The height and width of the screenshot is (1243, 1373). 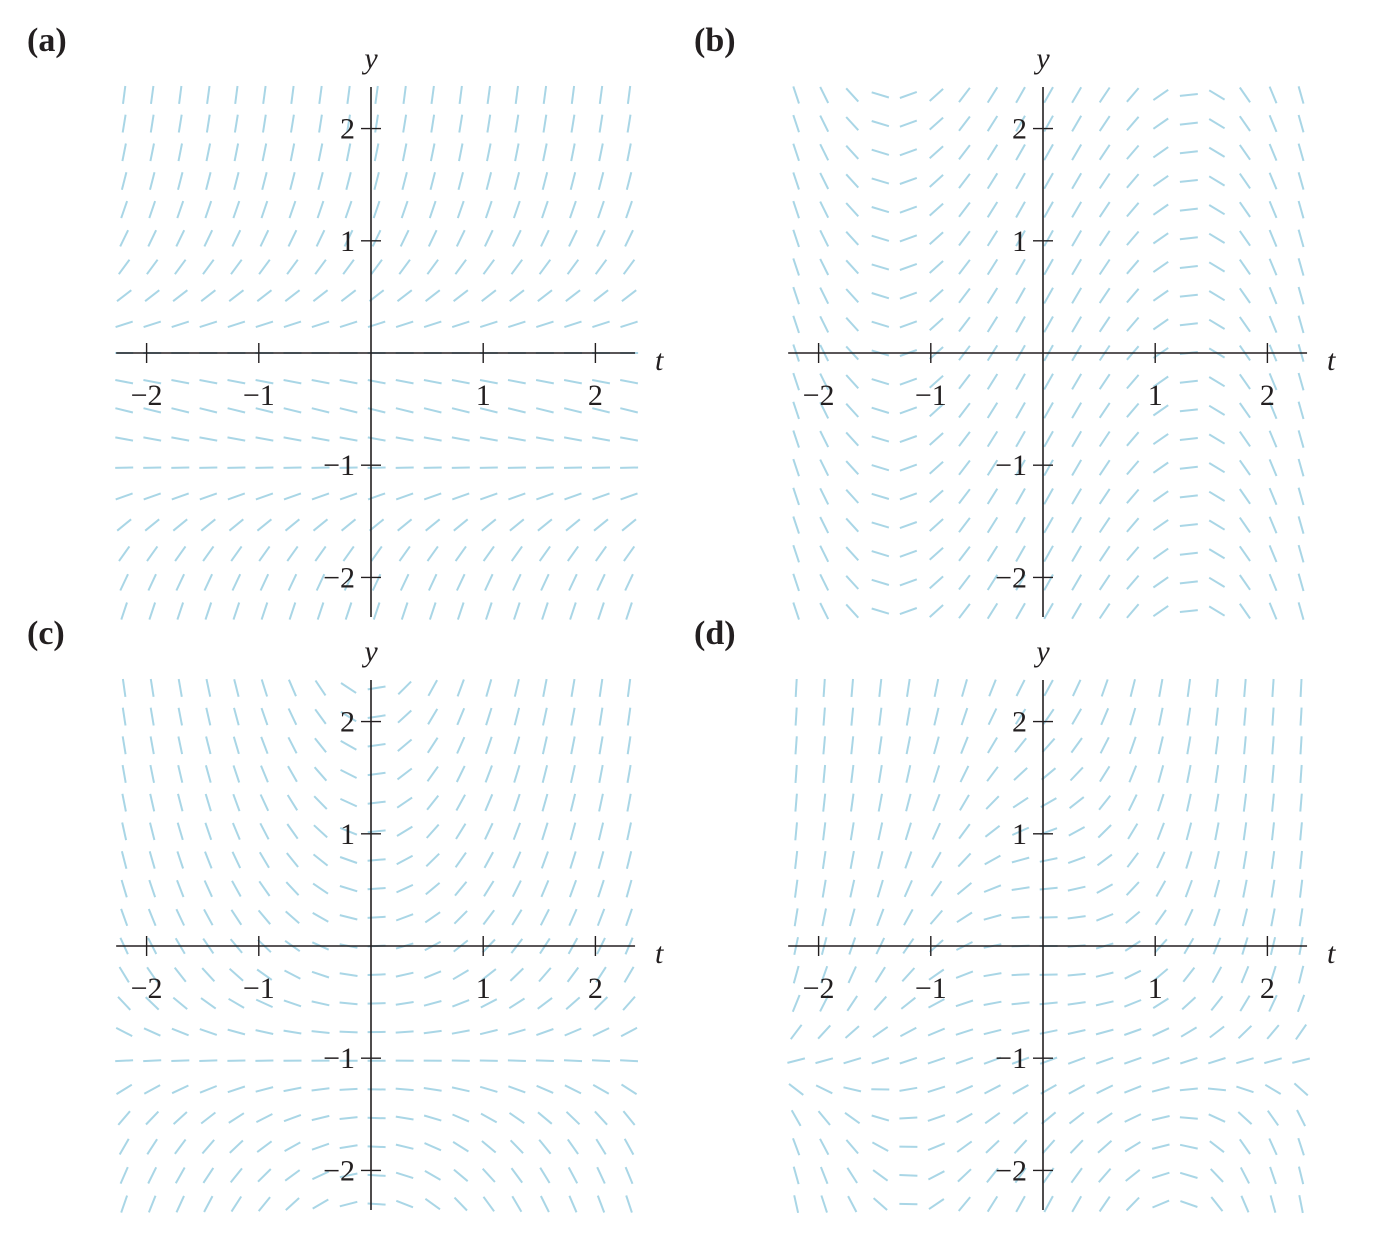 What do you see at coordinates (339, 1058) in the screenshot?
I see `y-tick-label: −1` at bounding box center [339, 1058].